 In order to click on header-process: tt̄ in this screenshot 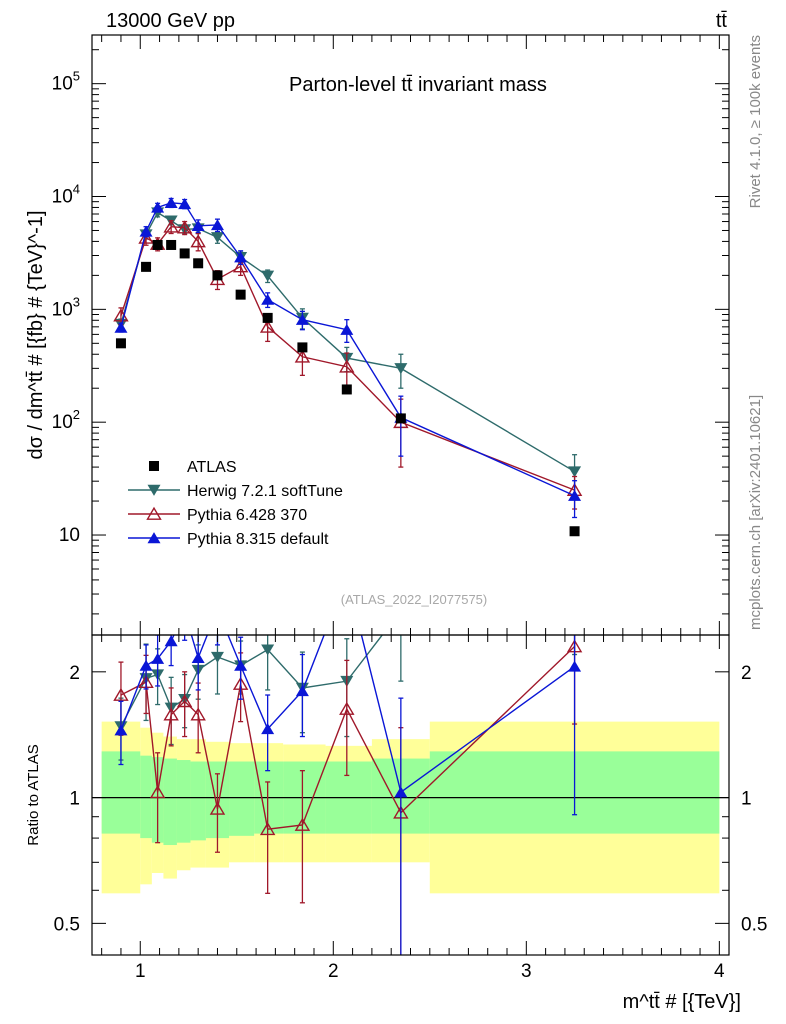, I will do `click(722, 21)`.